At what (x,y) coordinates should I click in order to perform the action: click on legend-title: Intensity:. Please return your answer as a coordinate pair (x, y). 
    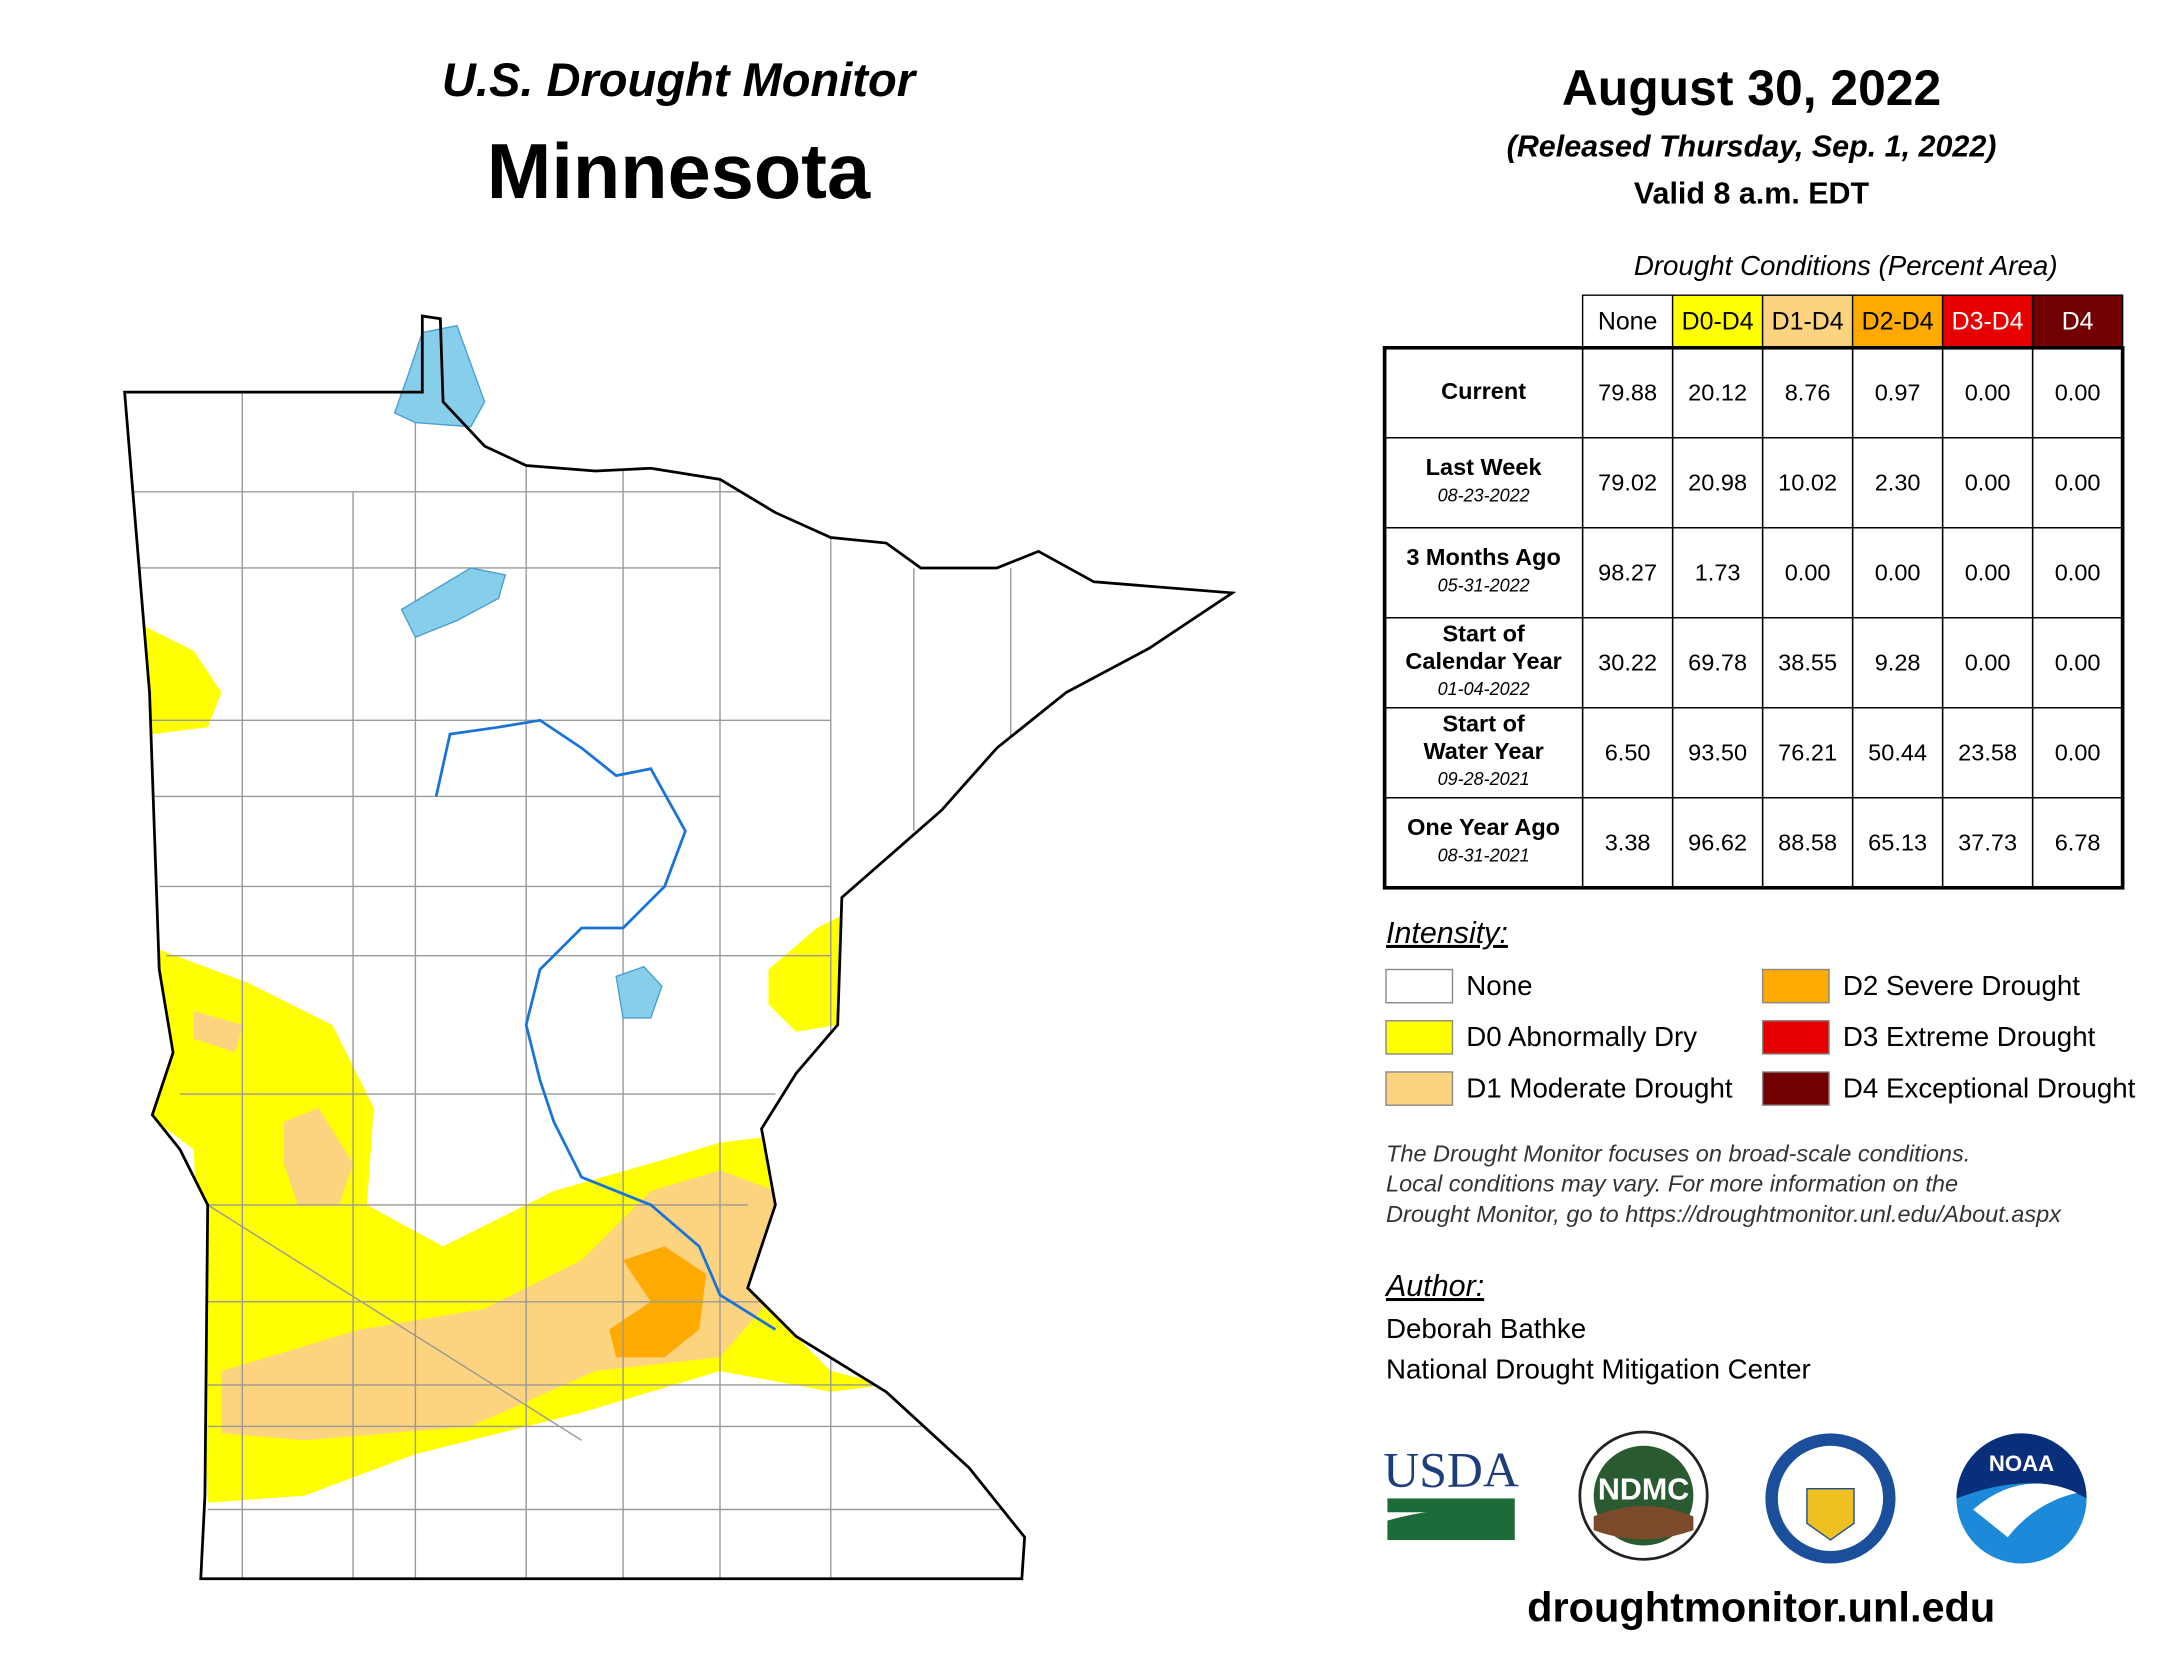
    Looking at the image, I should click on (1447, 933).